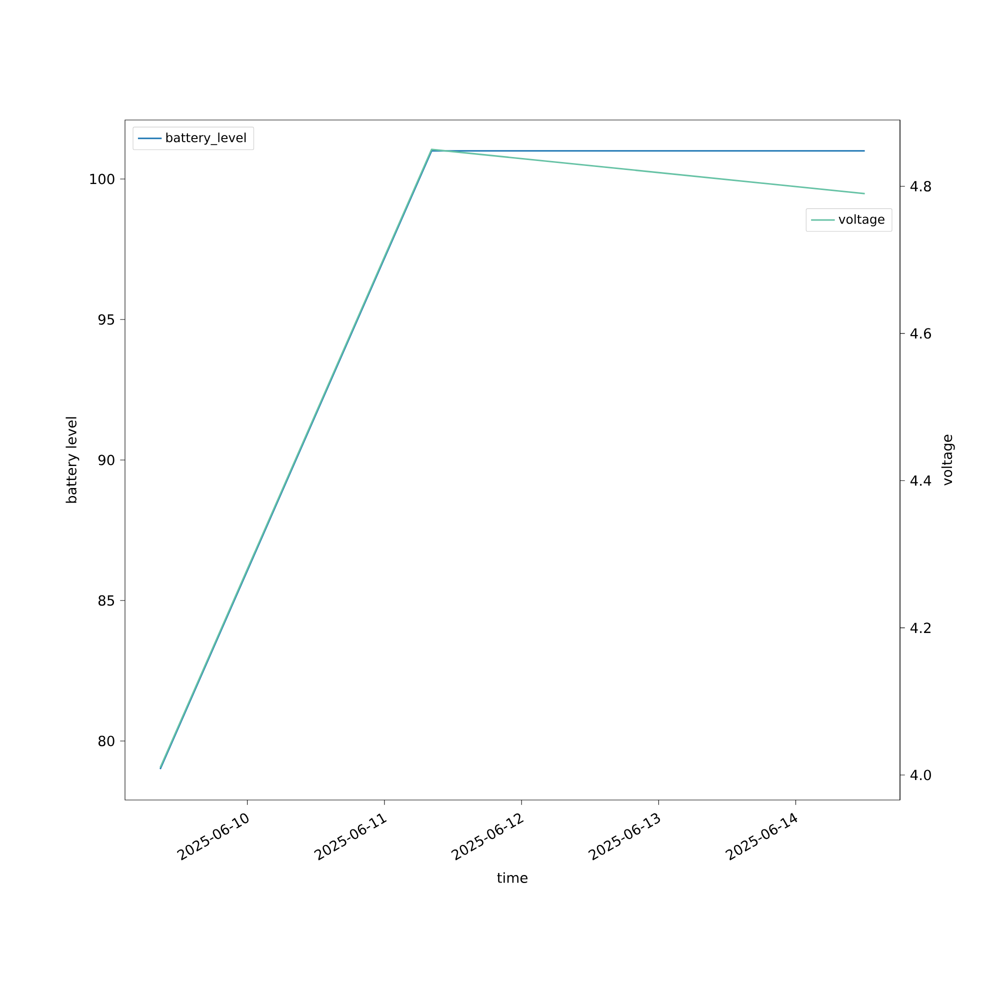  Describe the element at coordinates (948, 460) in the screenshot. I see `y2-axis-title: voltage` at that location.